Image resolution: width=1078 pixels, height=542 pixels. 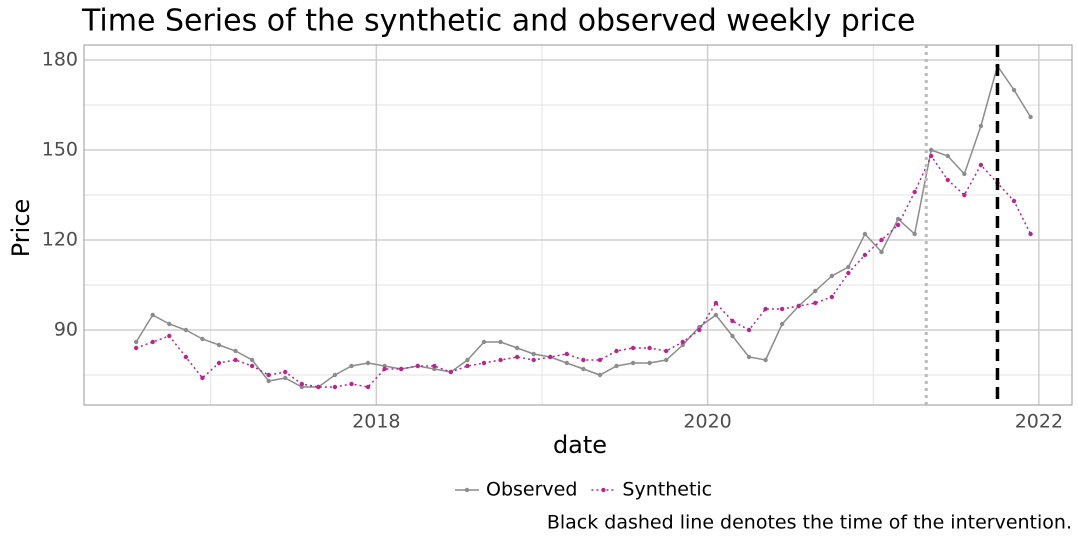 What do you see at coordinates (580, 445) in the screenshot?
I see `x-axis-label: date` at bounding box center [580, 445].